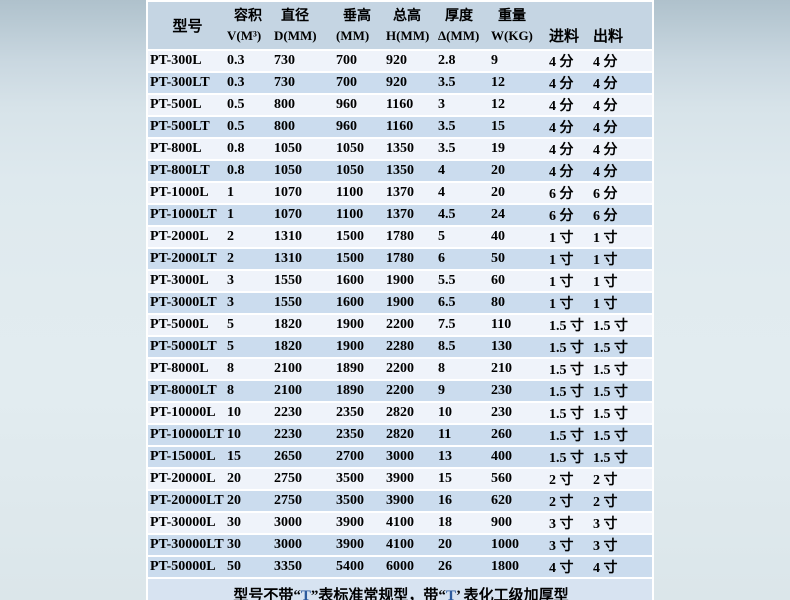 The width and height of the screenshot is (790, 600). Describe the element at coordinates (359, 523) in the screenshot. I see `cell-vertical-height: 3900` at that location.